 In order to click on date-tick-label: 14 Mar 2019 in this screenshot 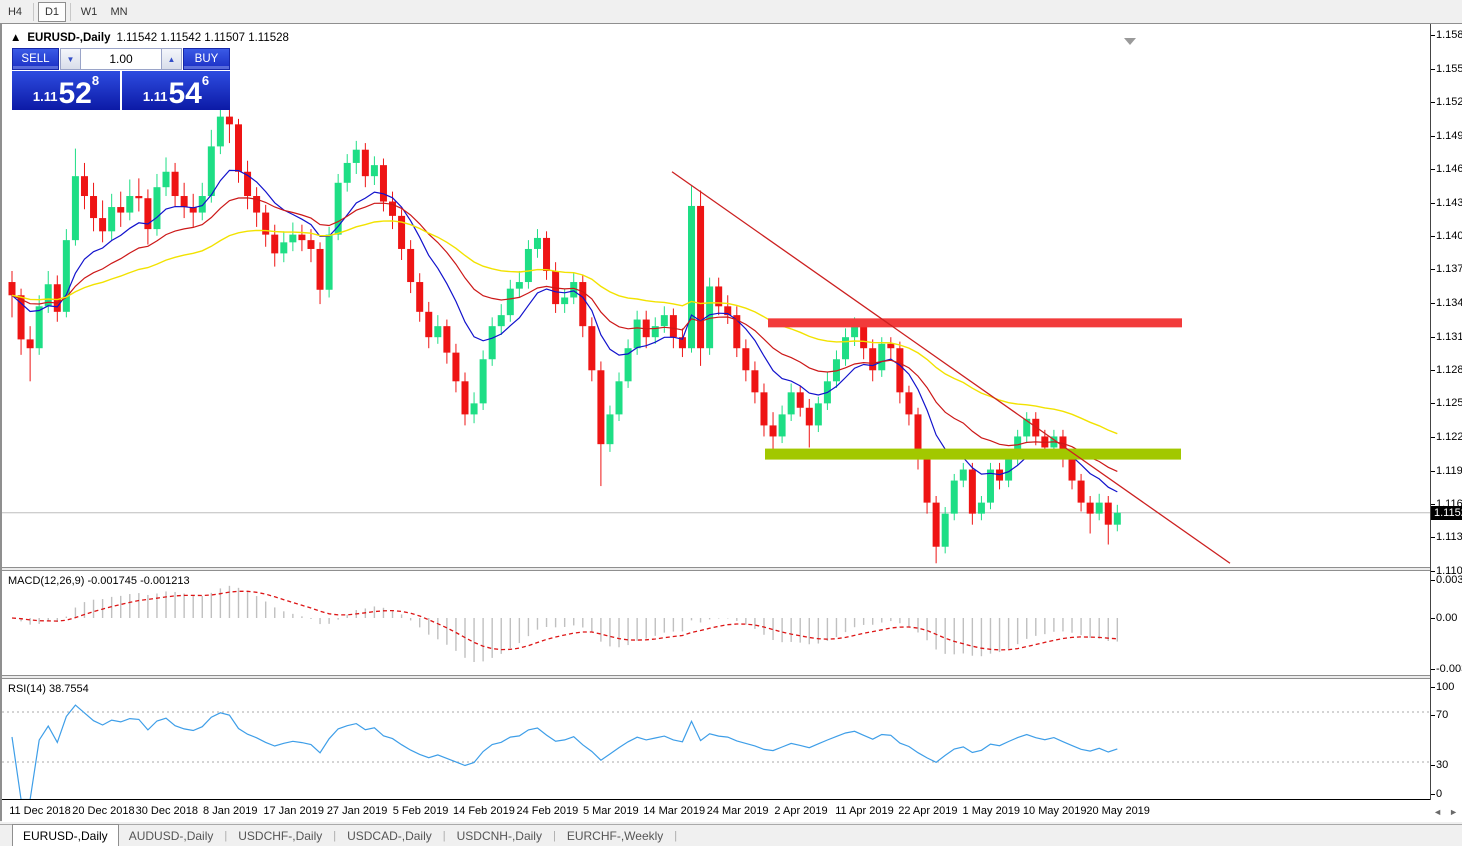, I will do `click(674, 811)`.